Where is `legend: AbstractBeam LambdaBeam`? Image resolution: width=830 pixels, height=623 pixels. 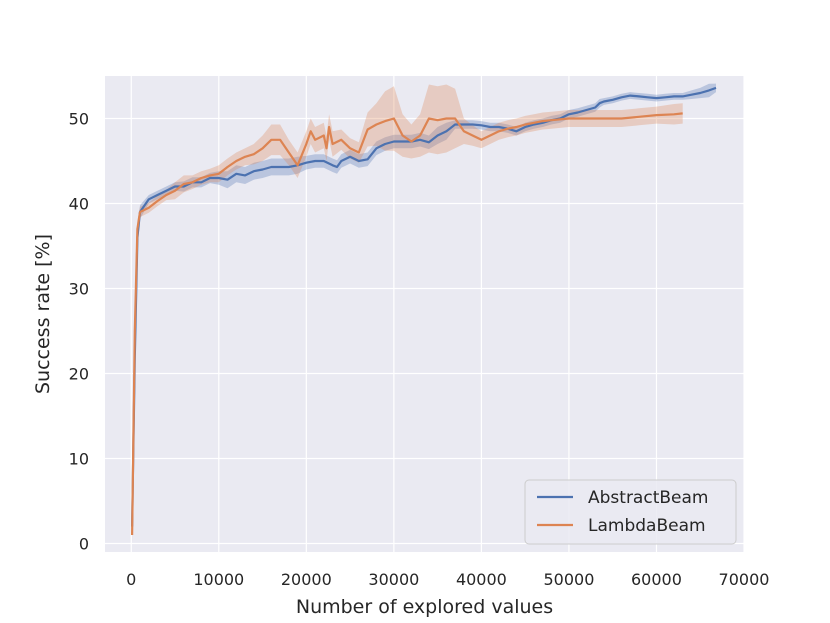
legend: AbstractBeam LambdaBeam is located at coordinates (630, 512).